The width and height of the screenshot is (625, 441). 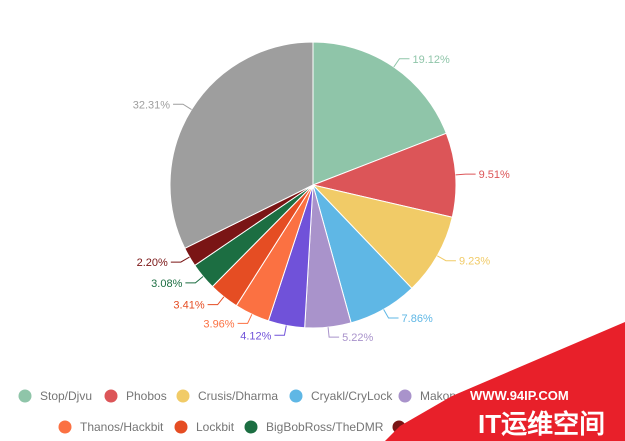 What do you see at coordinates (494, 175) in the screenshot?
I see `percent-label: 9.51%` at bounding box center [494, 175].